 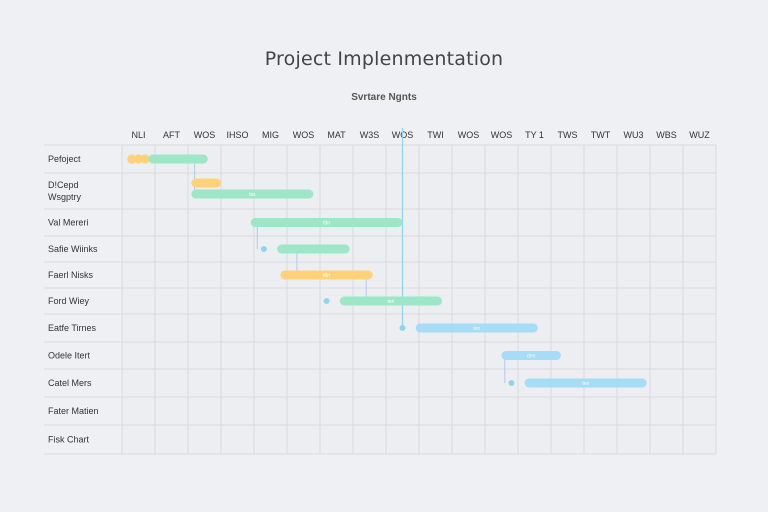 I want to click on task-label: Eatfe Tirnes, so click(x=72, y=328).